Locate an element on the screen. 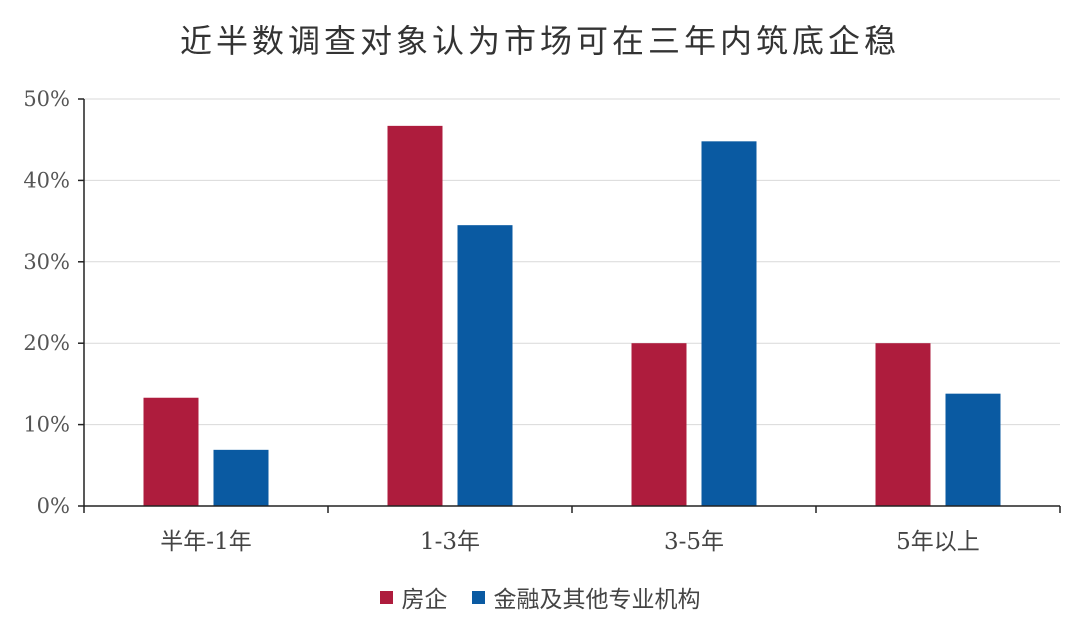 This screenshot has width=1080, height=637. legend-label: 房企 is located at coordinates (424, 600).